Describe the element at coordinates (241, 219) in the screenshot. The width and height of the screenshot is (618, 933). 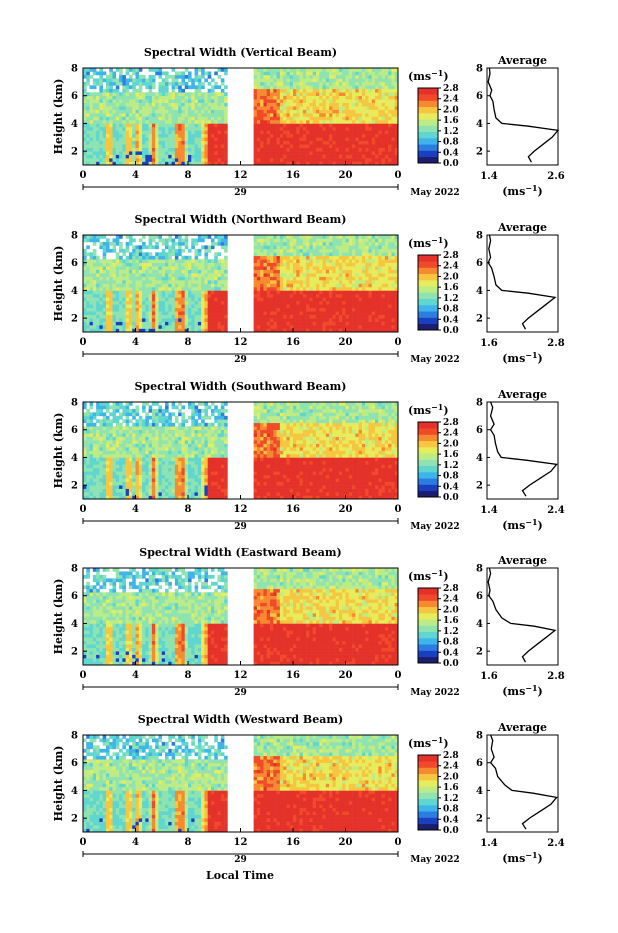
I see `panel-title: Spectral Width (Northward Beam)` at that location.